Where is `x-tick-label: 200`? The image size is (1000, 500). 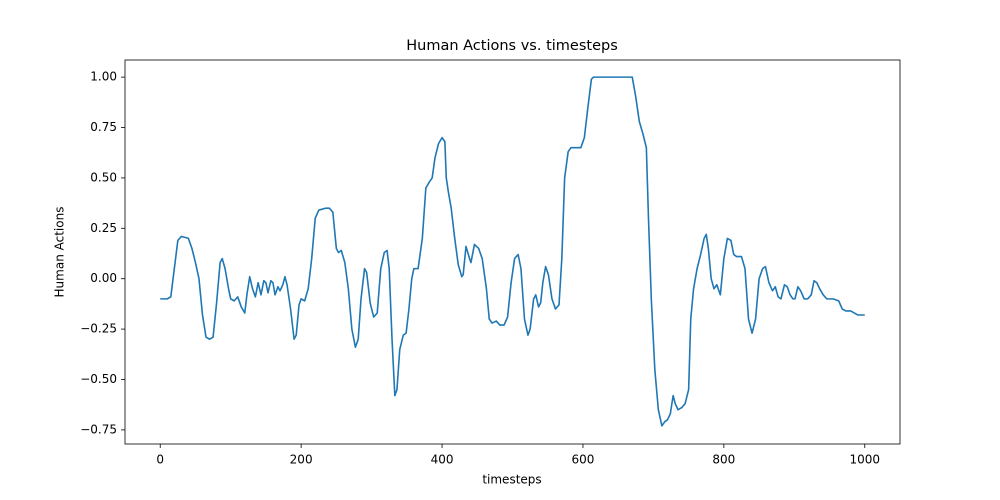 x-tick-label: 200 is located at coordinates (301, 460).